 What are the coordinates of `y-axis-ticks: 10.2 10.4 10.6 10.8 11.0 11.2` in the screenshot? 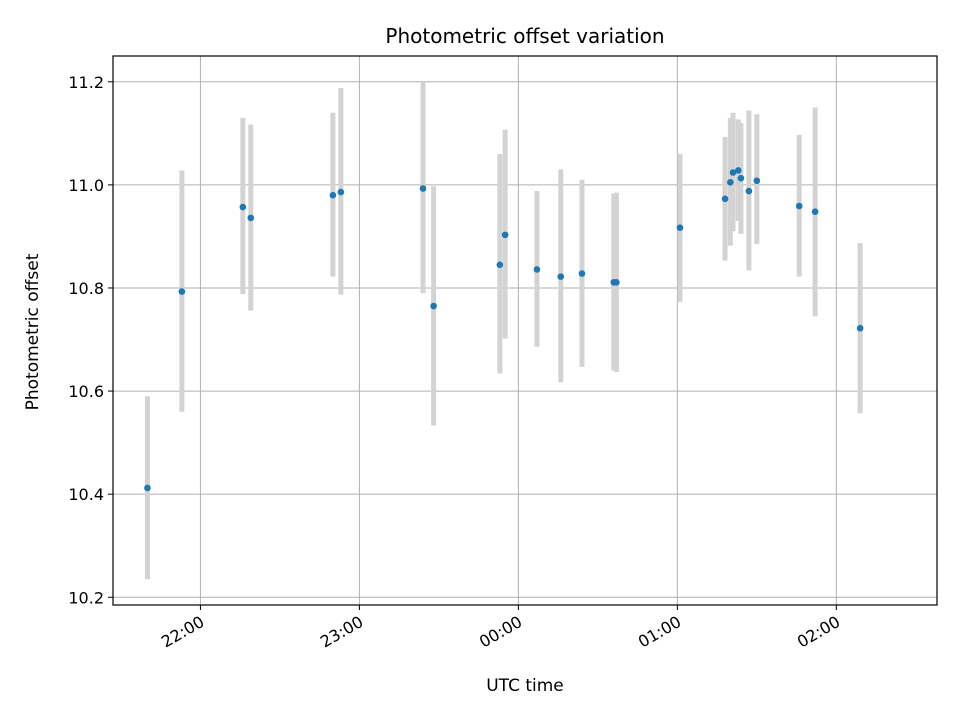 It's located at (90, 340).